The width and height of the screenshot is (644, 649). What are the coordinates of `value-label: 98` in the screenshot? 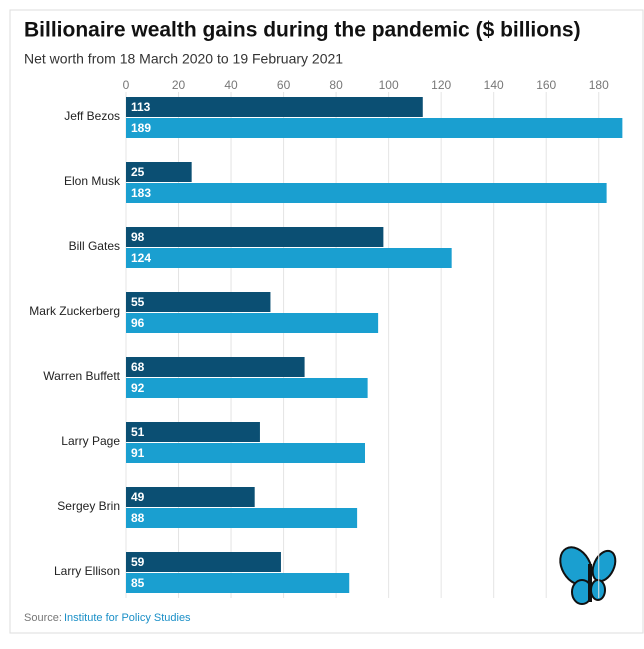 It's located at (138, 237).